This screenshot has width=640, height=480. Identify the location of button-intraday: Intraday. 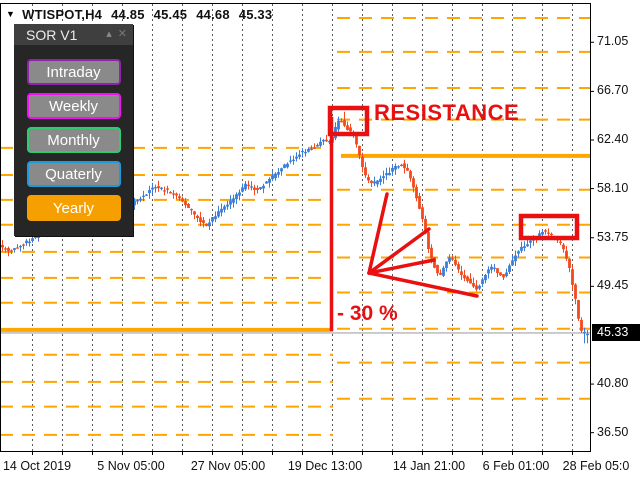
(73, 72).